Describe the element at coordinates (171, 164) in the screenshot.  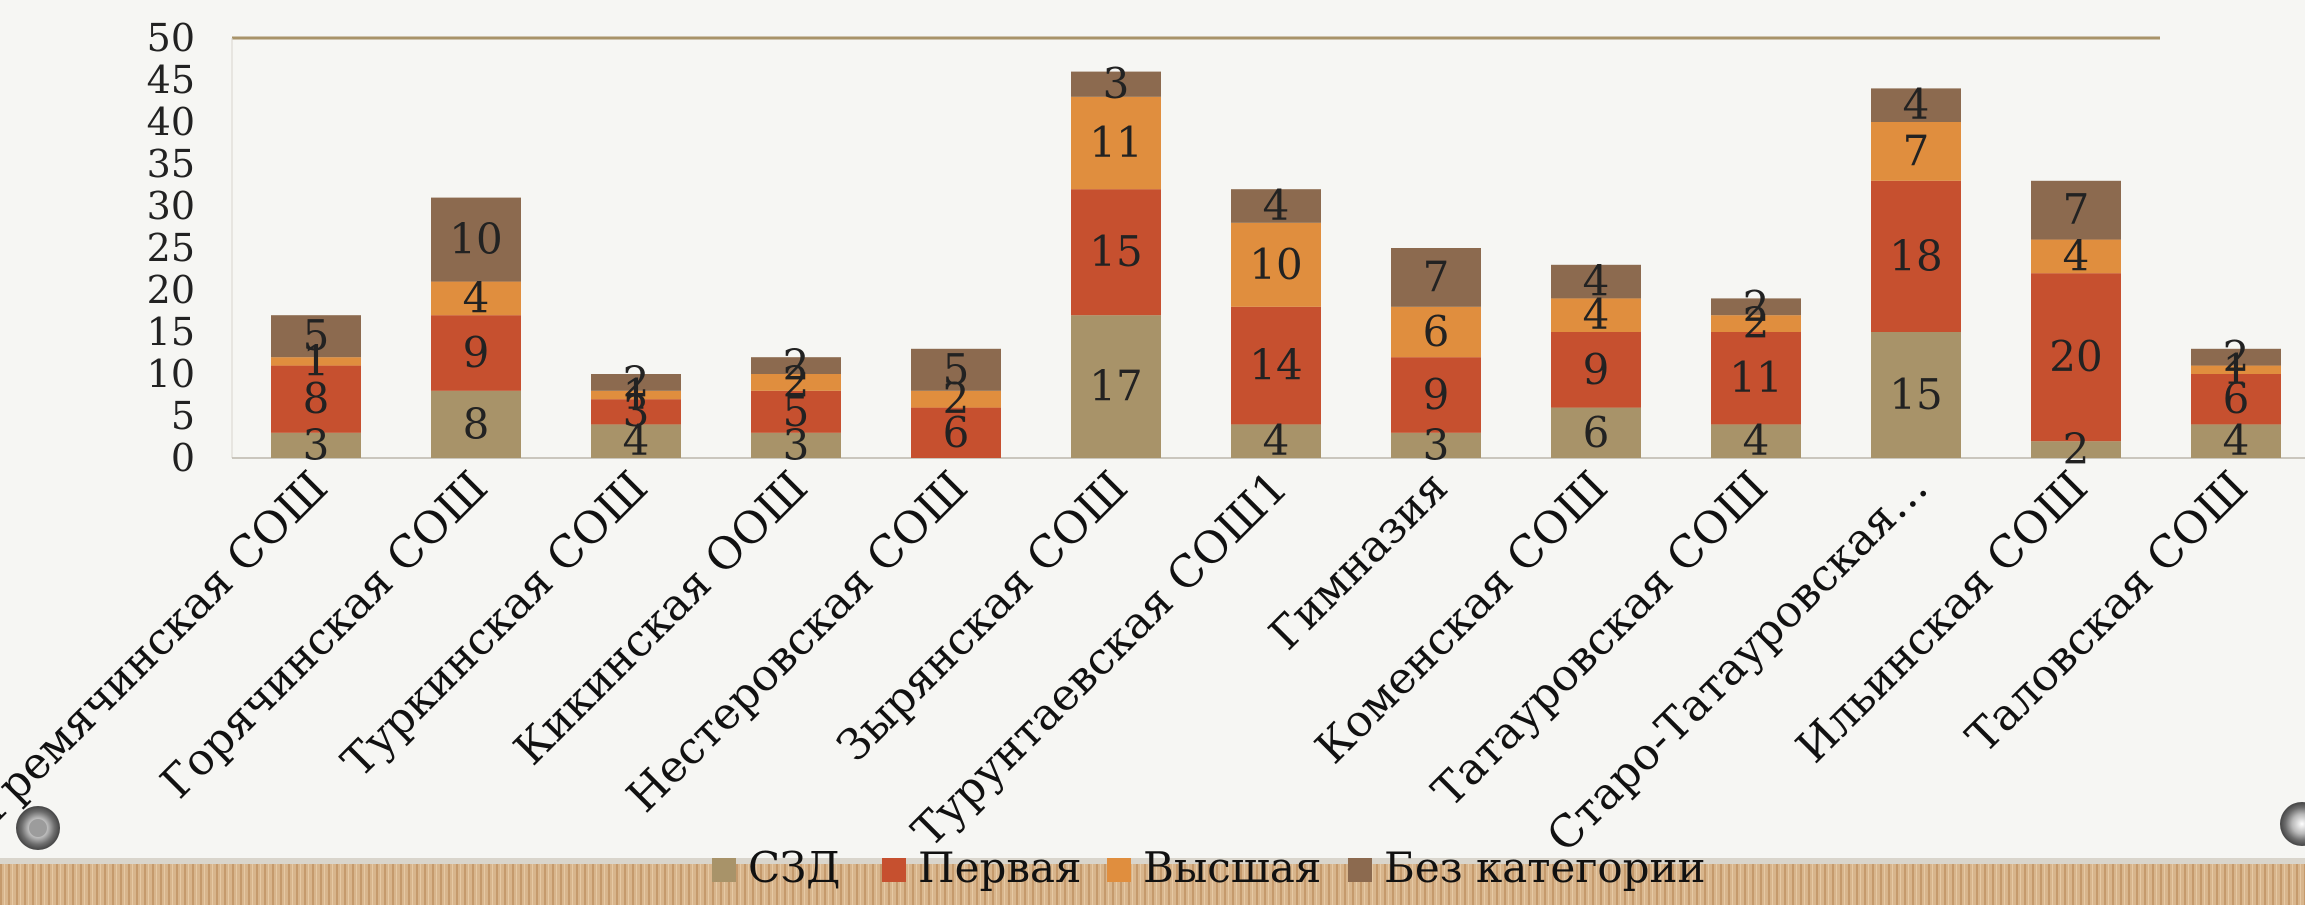
I see `y-tick-label: 35` at that location.